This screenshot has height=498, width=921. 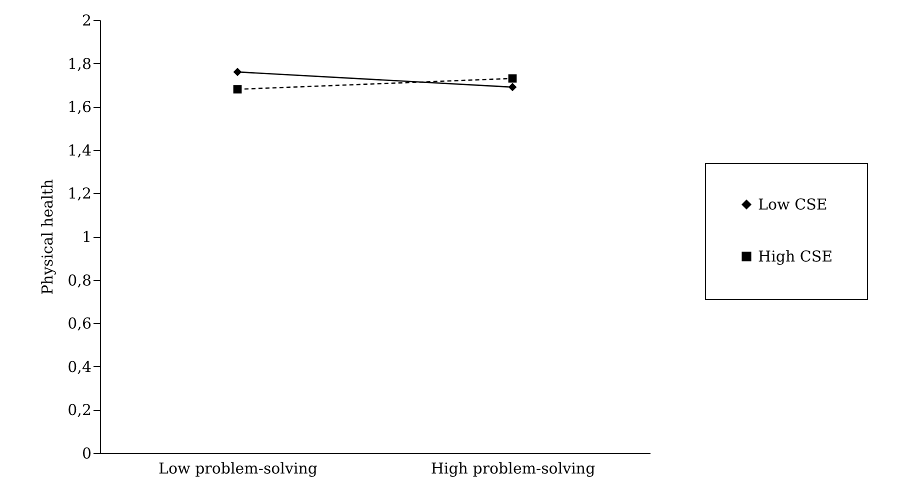 I want to click on x-tick-label: High problem-solving, so click(x=513, y=469).